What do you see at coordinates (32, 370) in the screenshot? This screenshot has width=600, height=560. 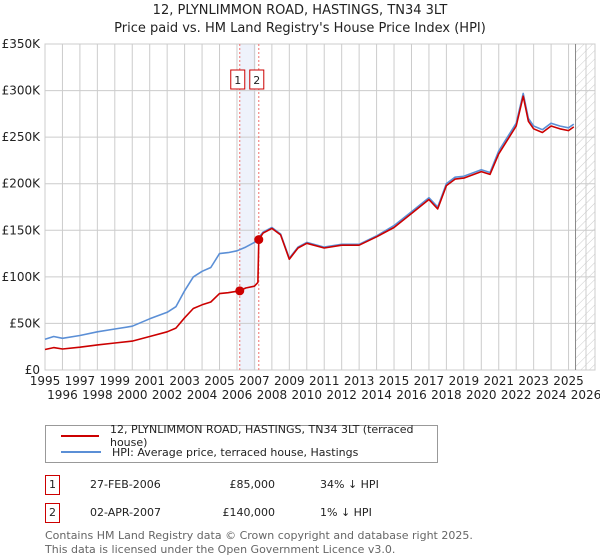 I see `y-tick-label: £0` at bounding box center [32, 370].